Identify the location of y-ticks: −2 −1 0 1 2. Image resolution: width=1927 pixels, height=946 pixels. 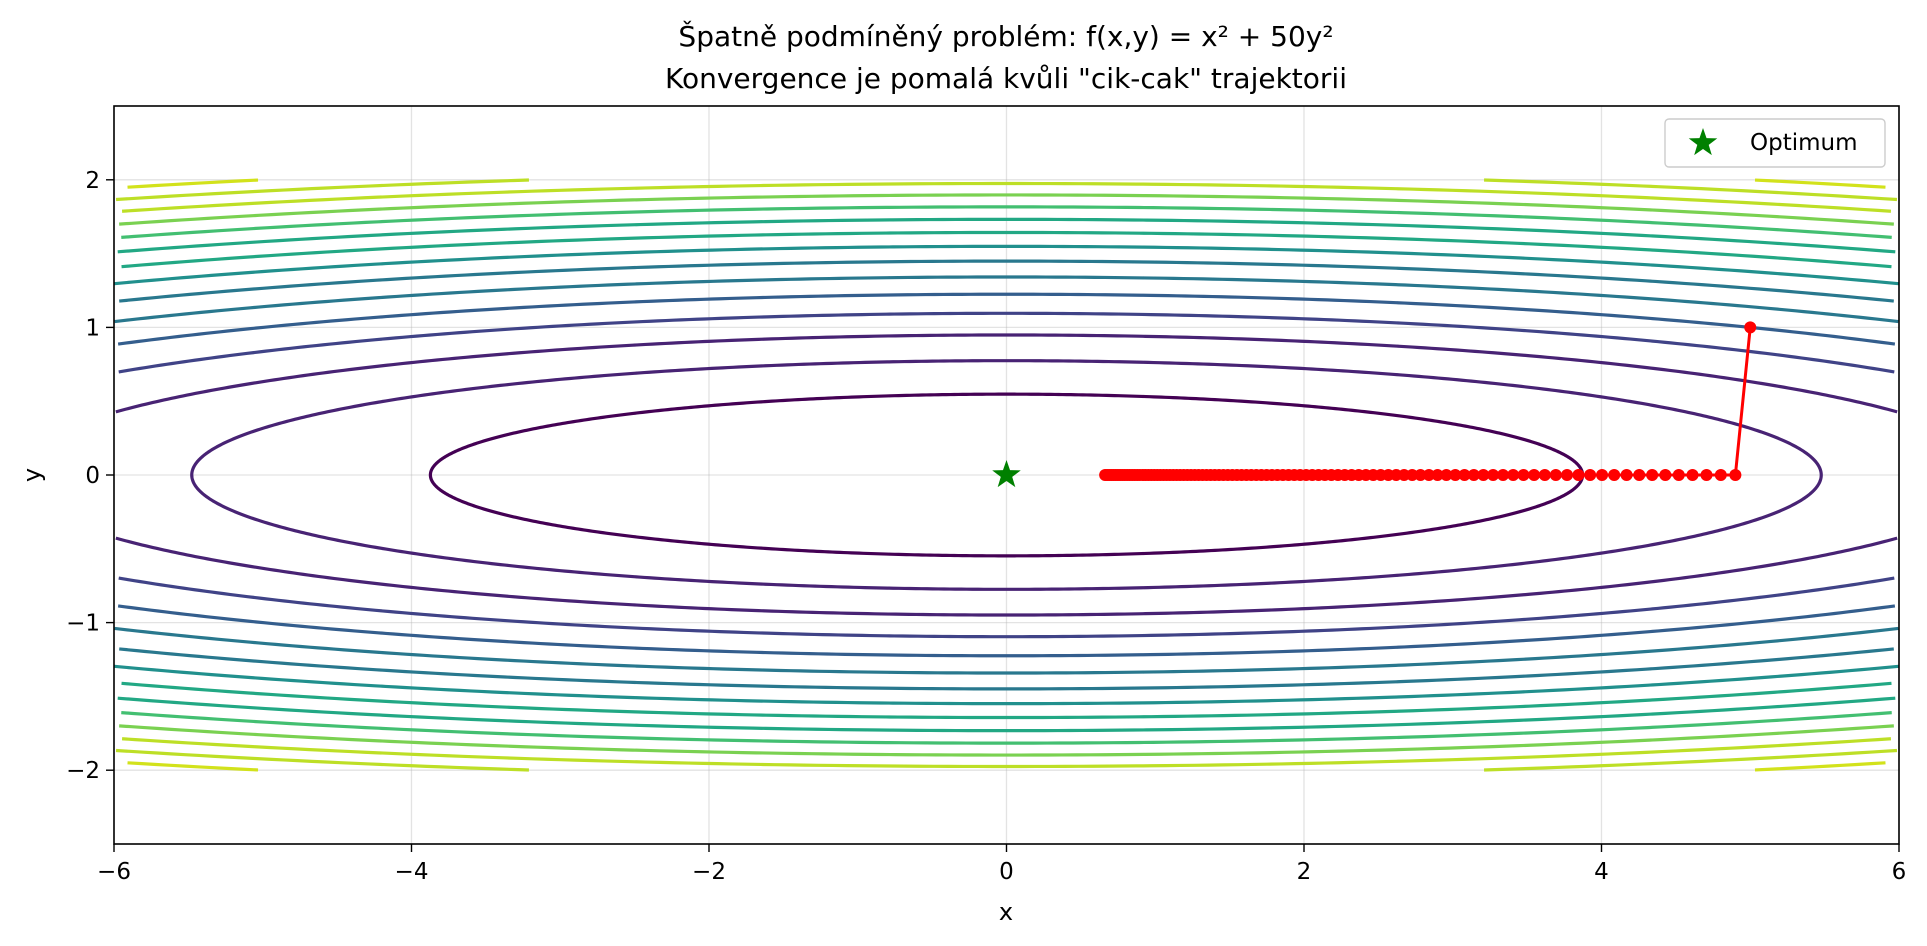
(90, 476).